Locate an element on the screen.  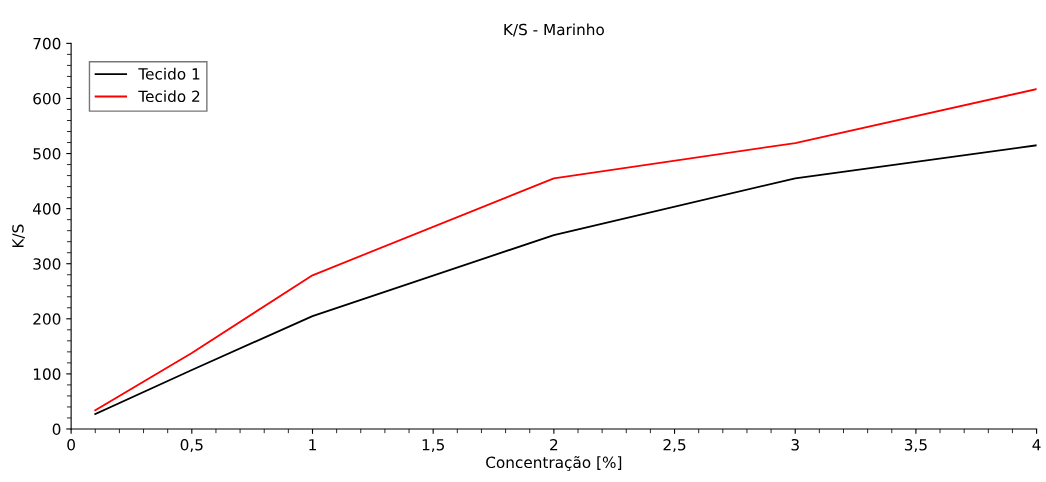
y-tick-label: 200 is located at coordinates (47, 319).